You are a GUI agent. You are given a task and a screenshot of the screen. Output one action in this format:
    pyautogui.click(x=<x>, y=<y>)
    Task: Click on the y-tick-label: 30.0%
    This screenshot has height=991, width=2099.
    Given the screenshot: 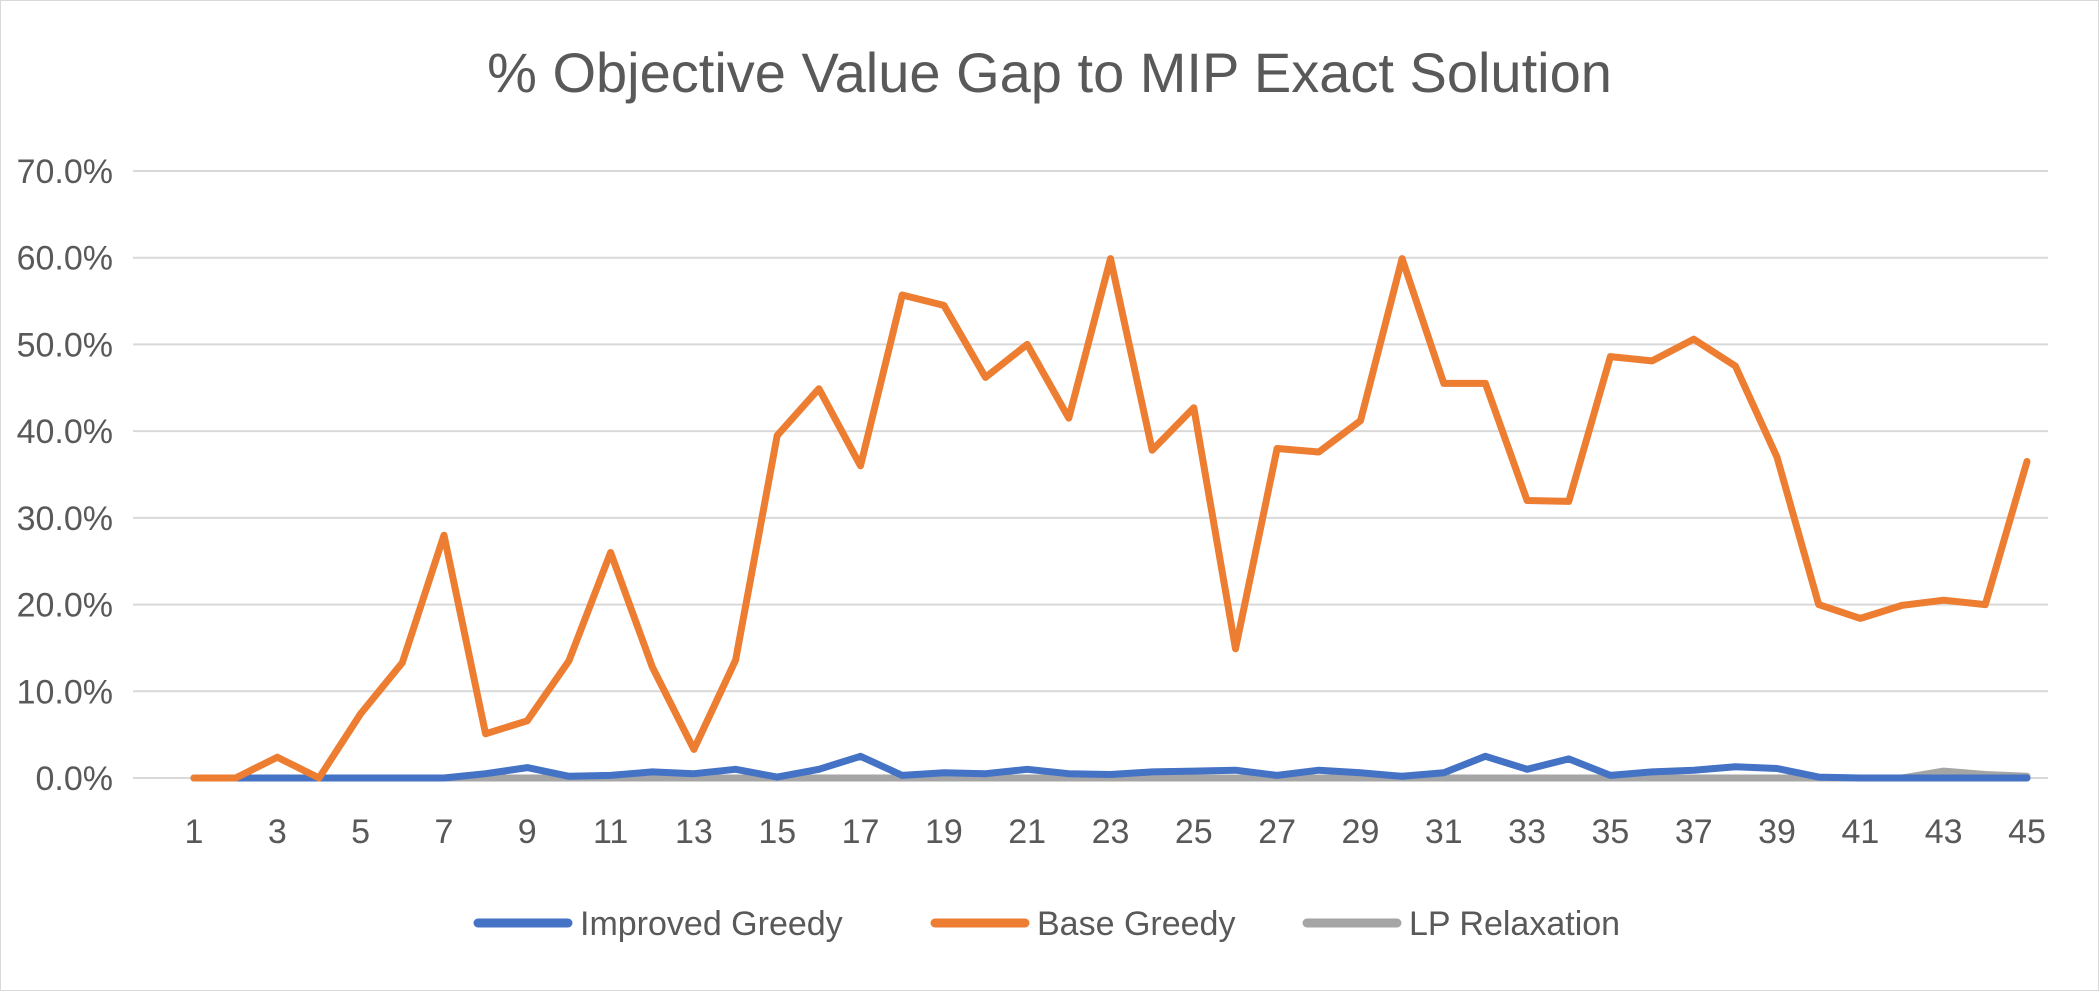 What is the action you would take?
    pyautogui.click(x=65, y=519)
    